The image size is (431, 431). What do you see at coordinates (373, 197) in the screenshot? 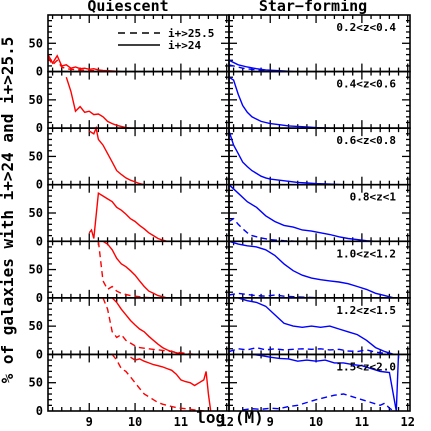
I see `redshift-label-4: 0.8<z<1` at bounding box center [373, 197].